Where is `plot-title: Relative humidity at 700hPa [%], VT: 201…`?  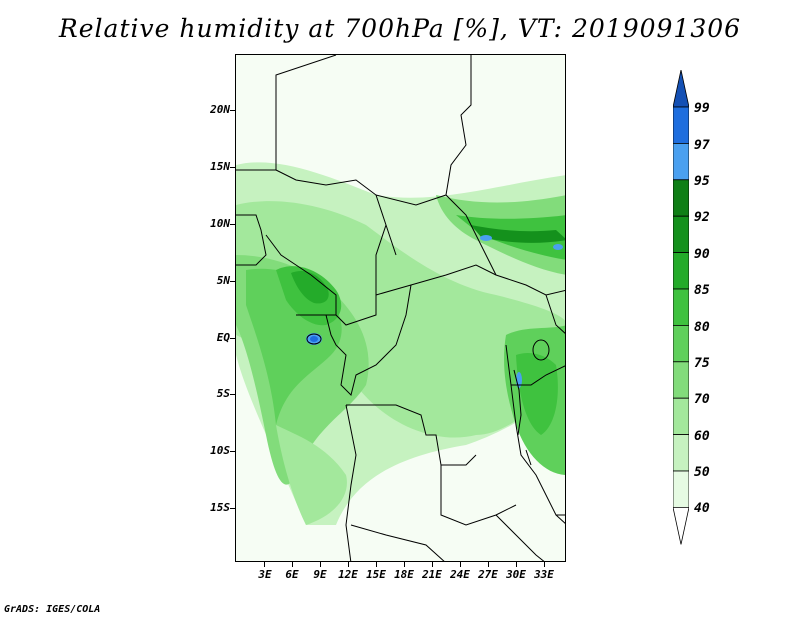
plot-title: Relative humidity at 700hPa [%], VT: 201… is located at coordinates (400, 28).